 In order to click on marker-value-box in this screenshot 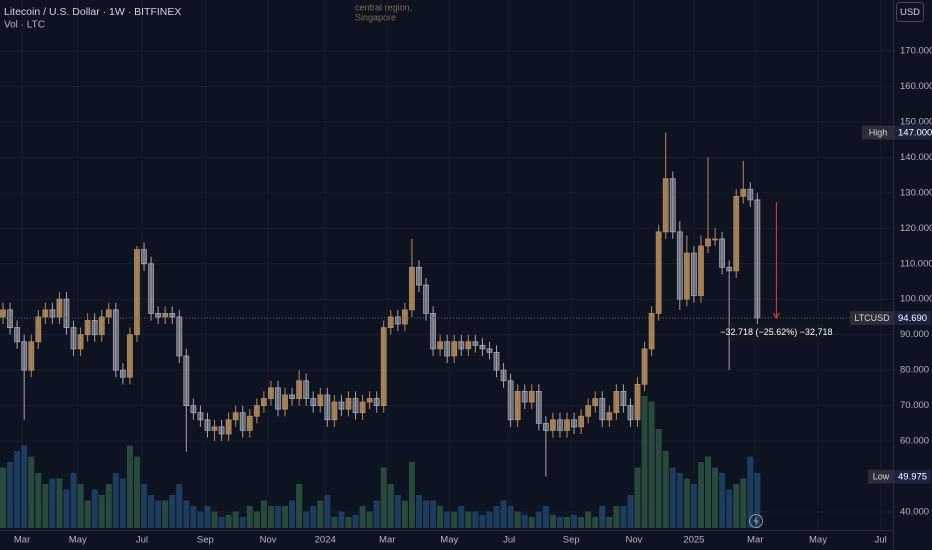, I will do `click(912, 476)`.